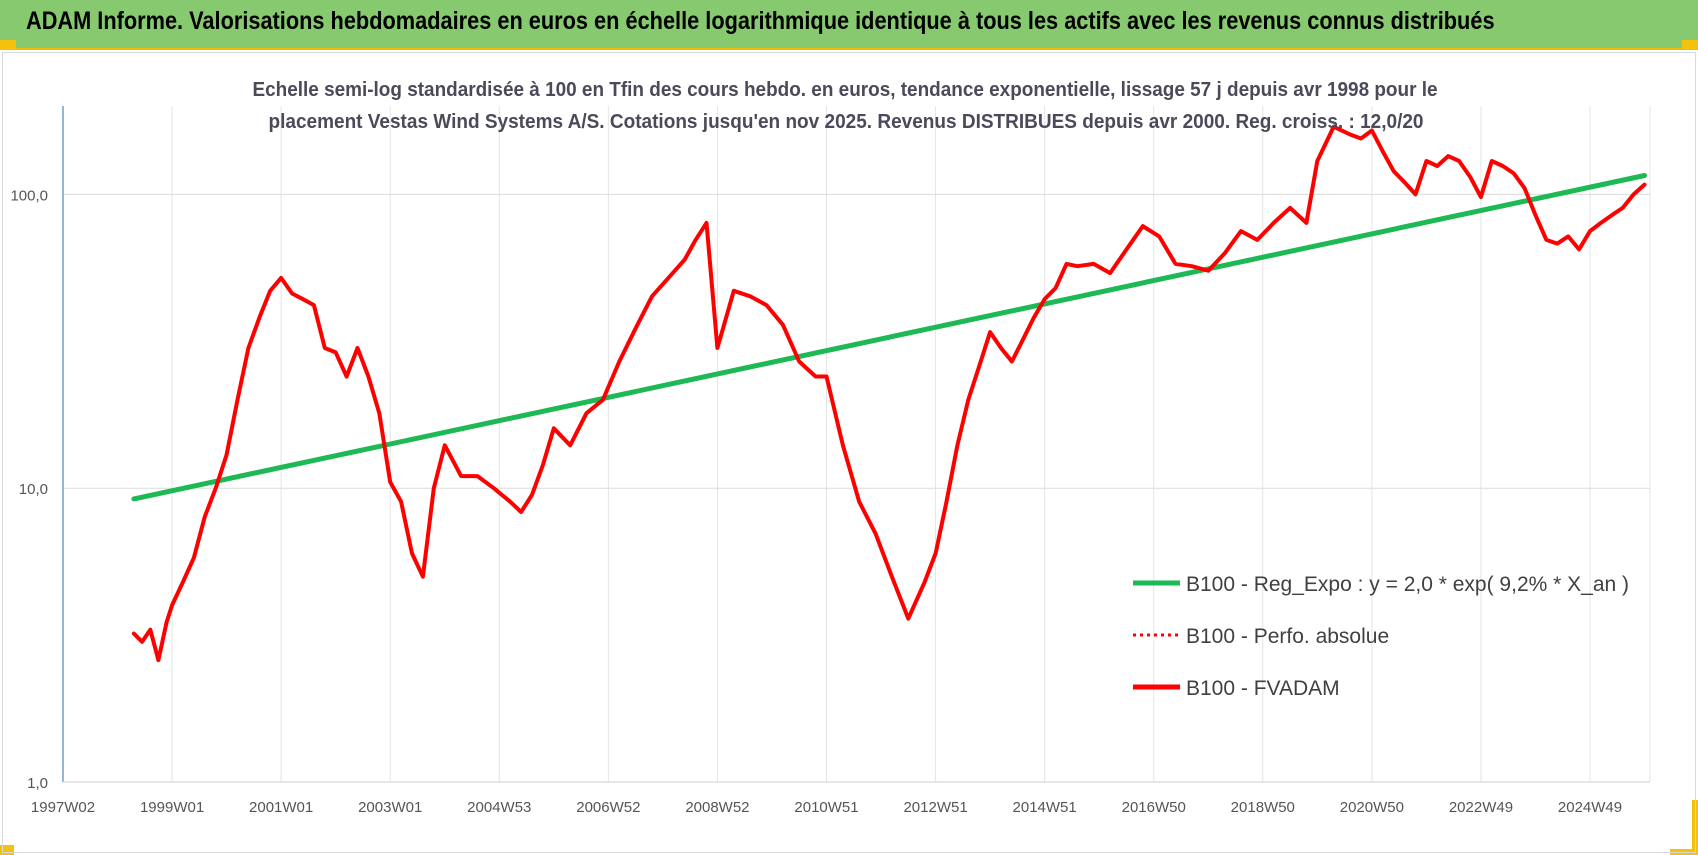  I want to click on y-tick-label-1: 10,0, so click(33, 489).